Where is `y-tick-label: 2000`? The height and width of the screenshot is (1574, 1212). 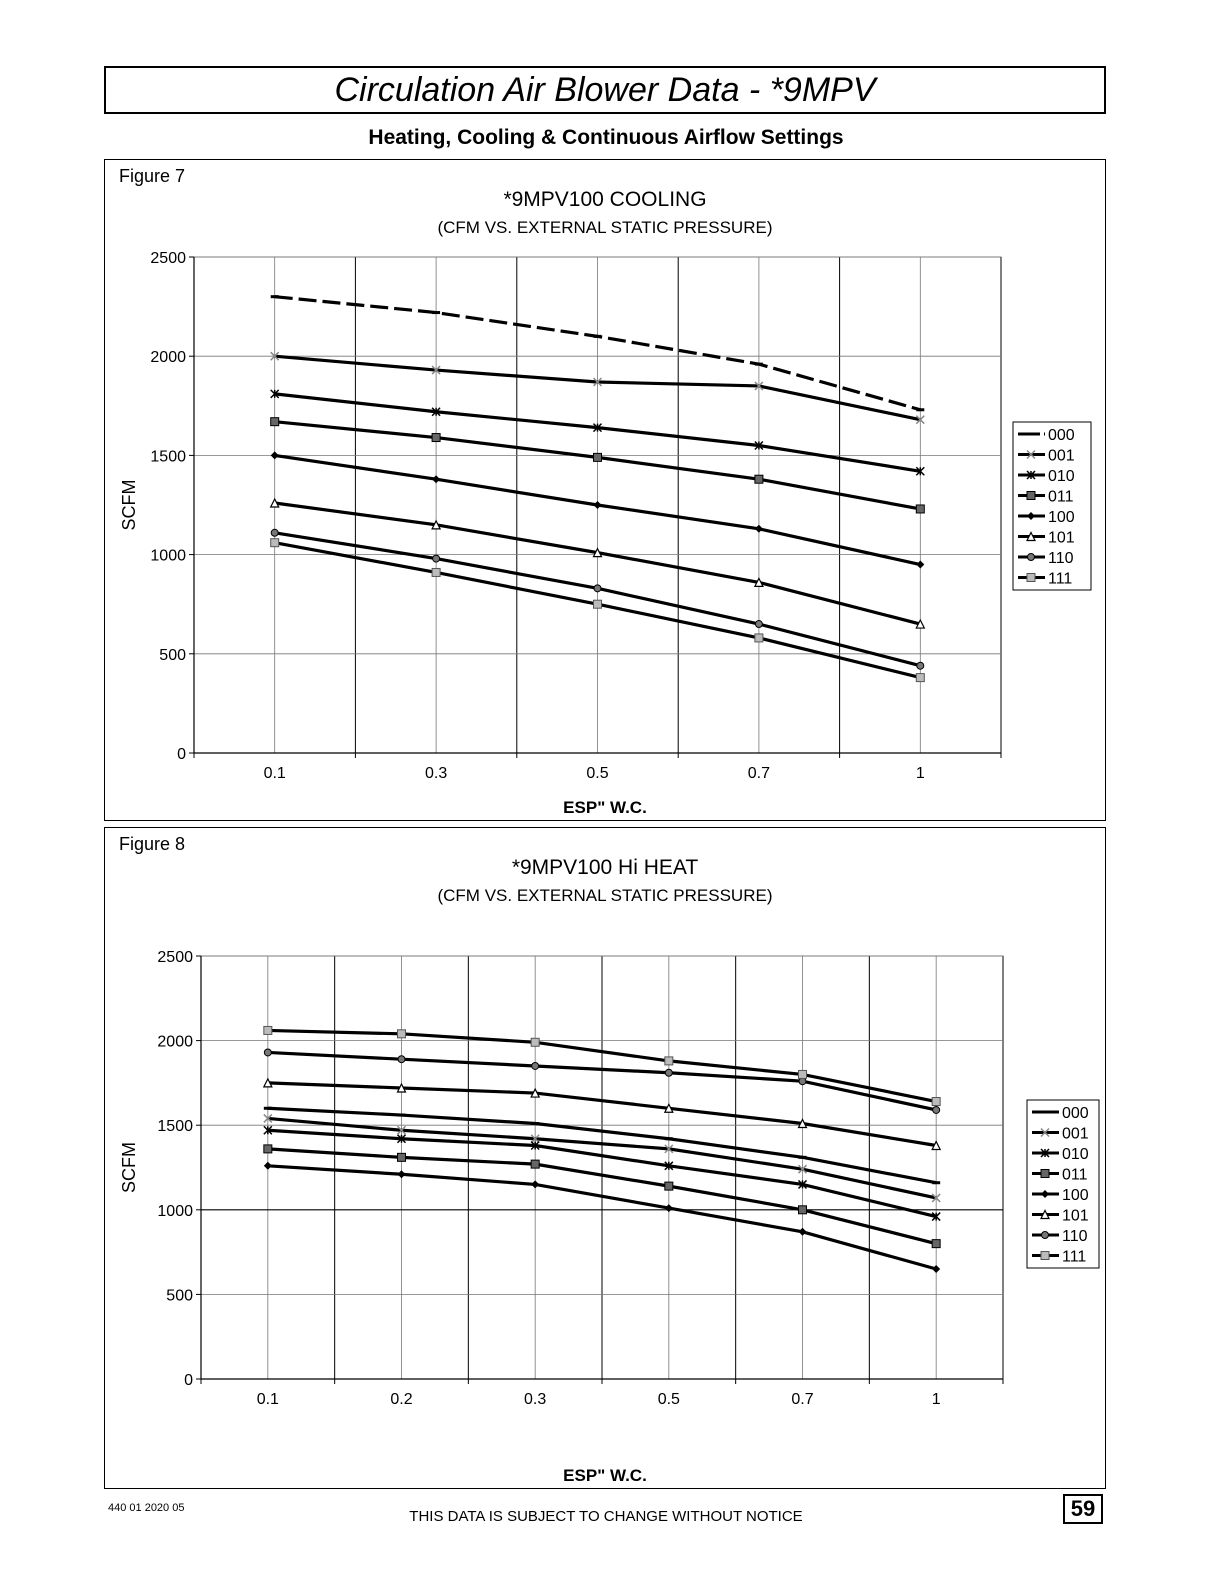 y-tick-label: 2000 is located at coordinates (168, 357).